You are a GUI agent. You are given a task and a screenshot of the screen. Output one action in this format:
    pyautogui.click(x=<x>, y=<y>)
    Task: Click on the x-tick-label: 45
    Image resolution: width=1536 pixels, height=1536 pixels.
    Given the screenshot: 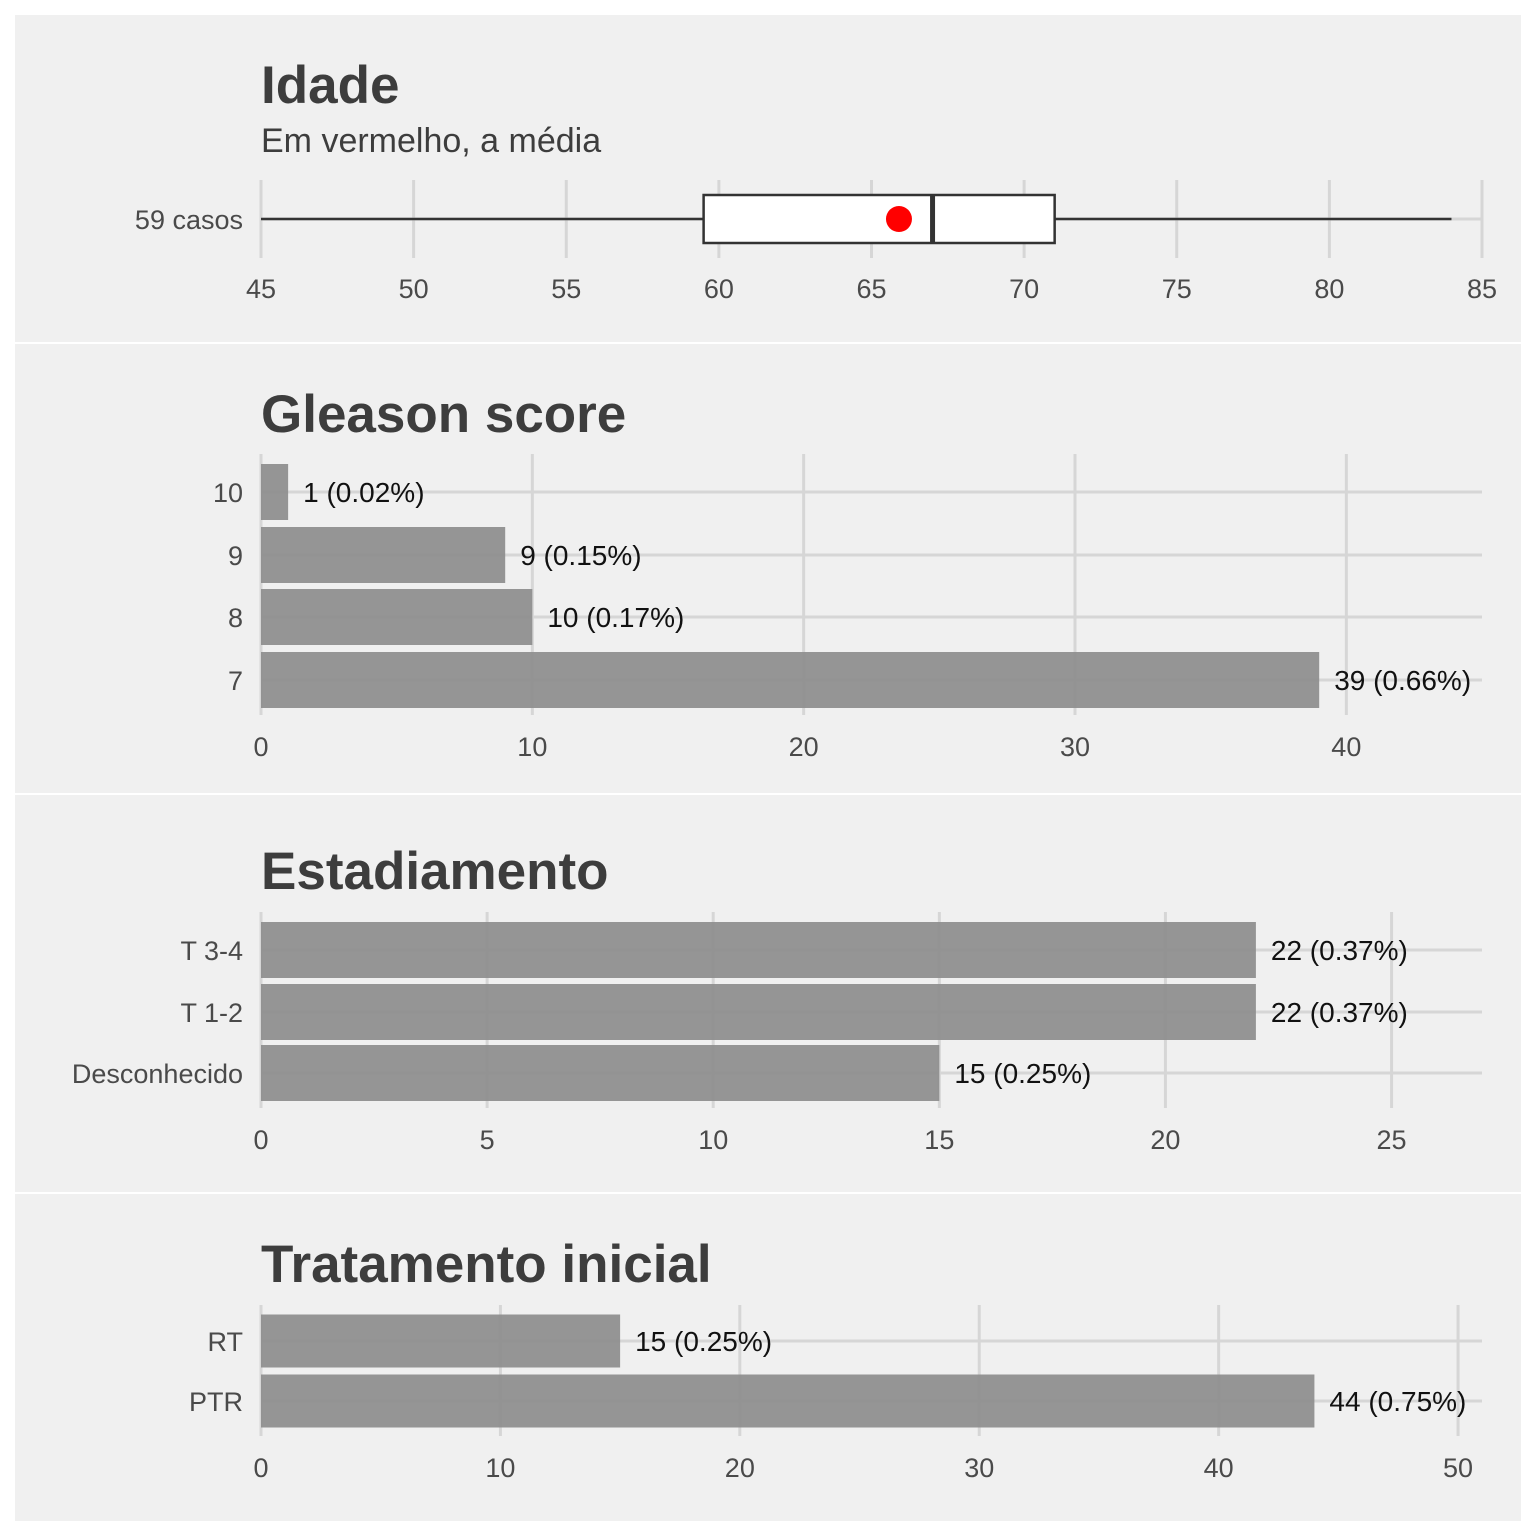 What is the action you would take?
    pyautogui.click(x=261, y=289)
    